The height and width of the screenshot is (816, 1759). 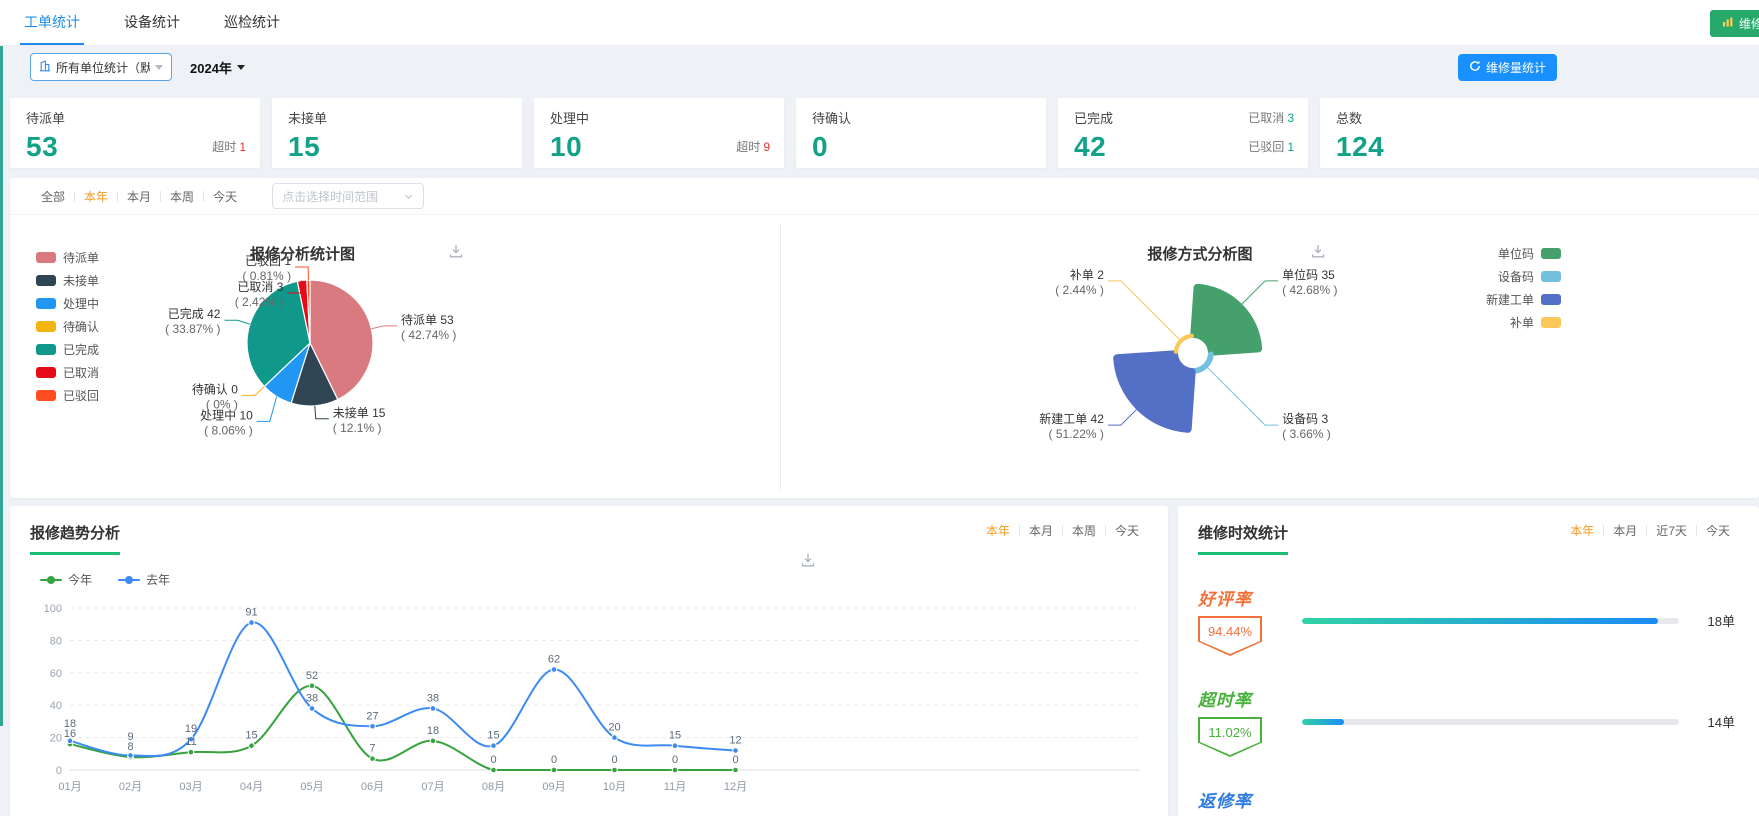 I want to click on legend-item-已完成: 已完成, so click(x=67, y=349).